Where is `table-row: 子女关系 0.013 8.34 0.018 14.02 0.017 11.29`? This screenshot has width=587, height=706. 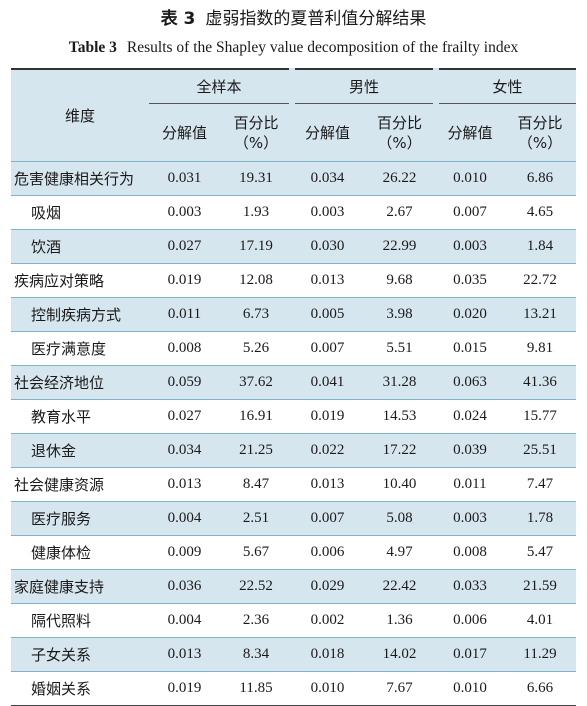 table-row: 子女关系 0.013 8.34 0.018 14.02 0.017 11.29 is located at coordinates (293, 654).